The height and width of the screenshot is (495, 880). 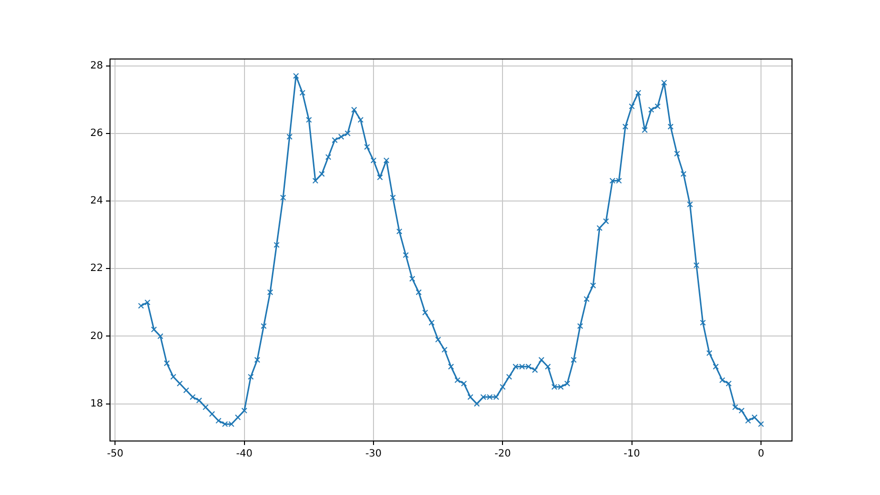 What do you see at coordinates (761, 454) in the screenshot?
I see `x-tick-label: 0` at bounding box center [761, 454].